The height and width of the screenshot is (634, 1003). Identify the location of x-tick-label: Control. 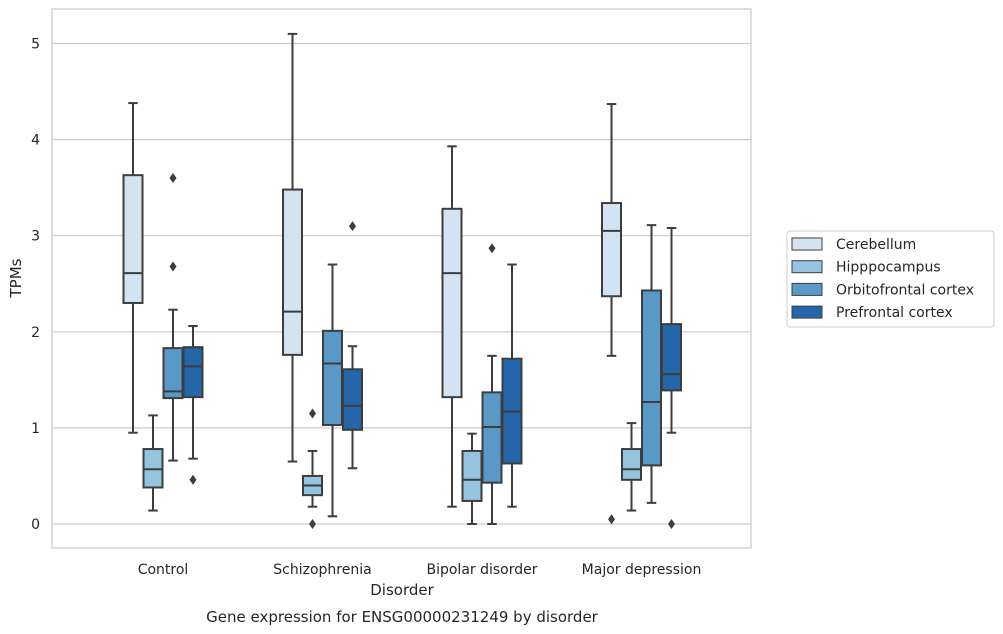
(163, 570).